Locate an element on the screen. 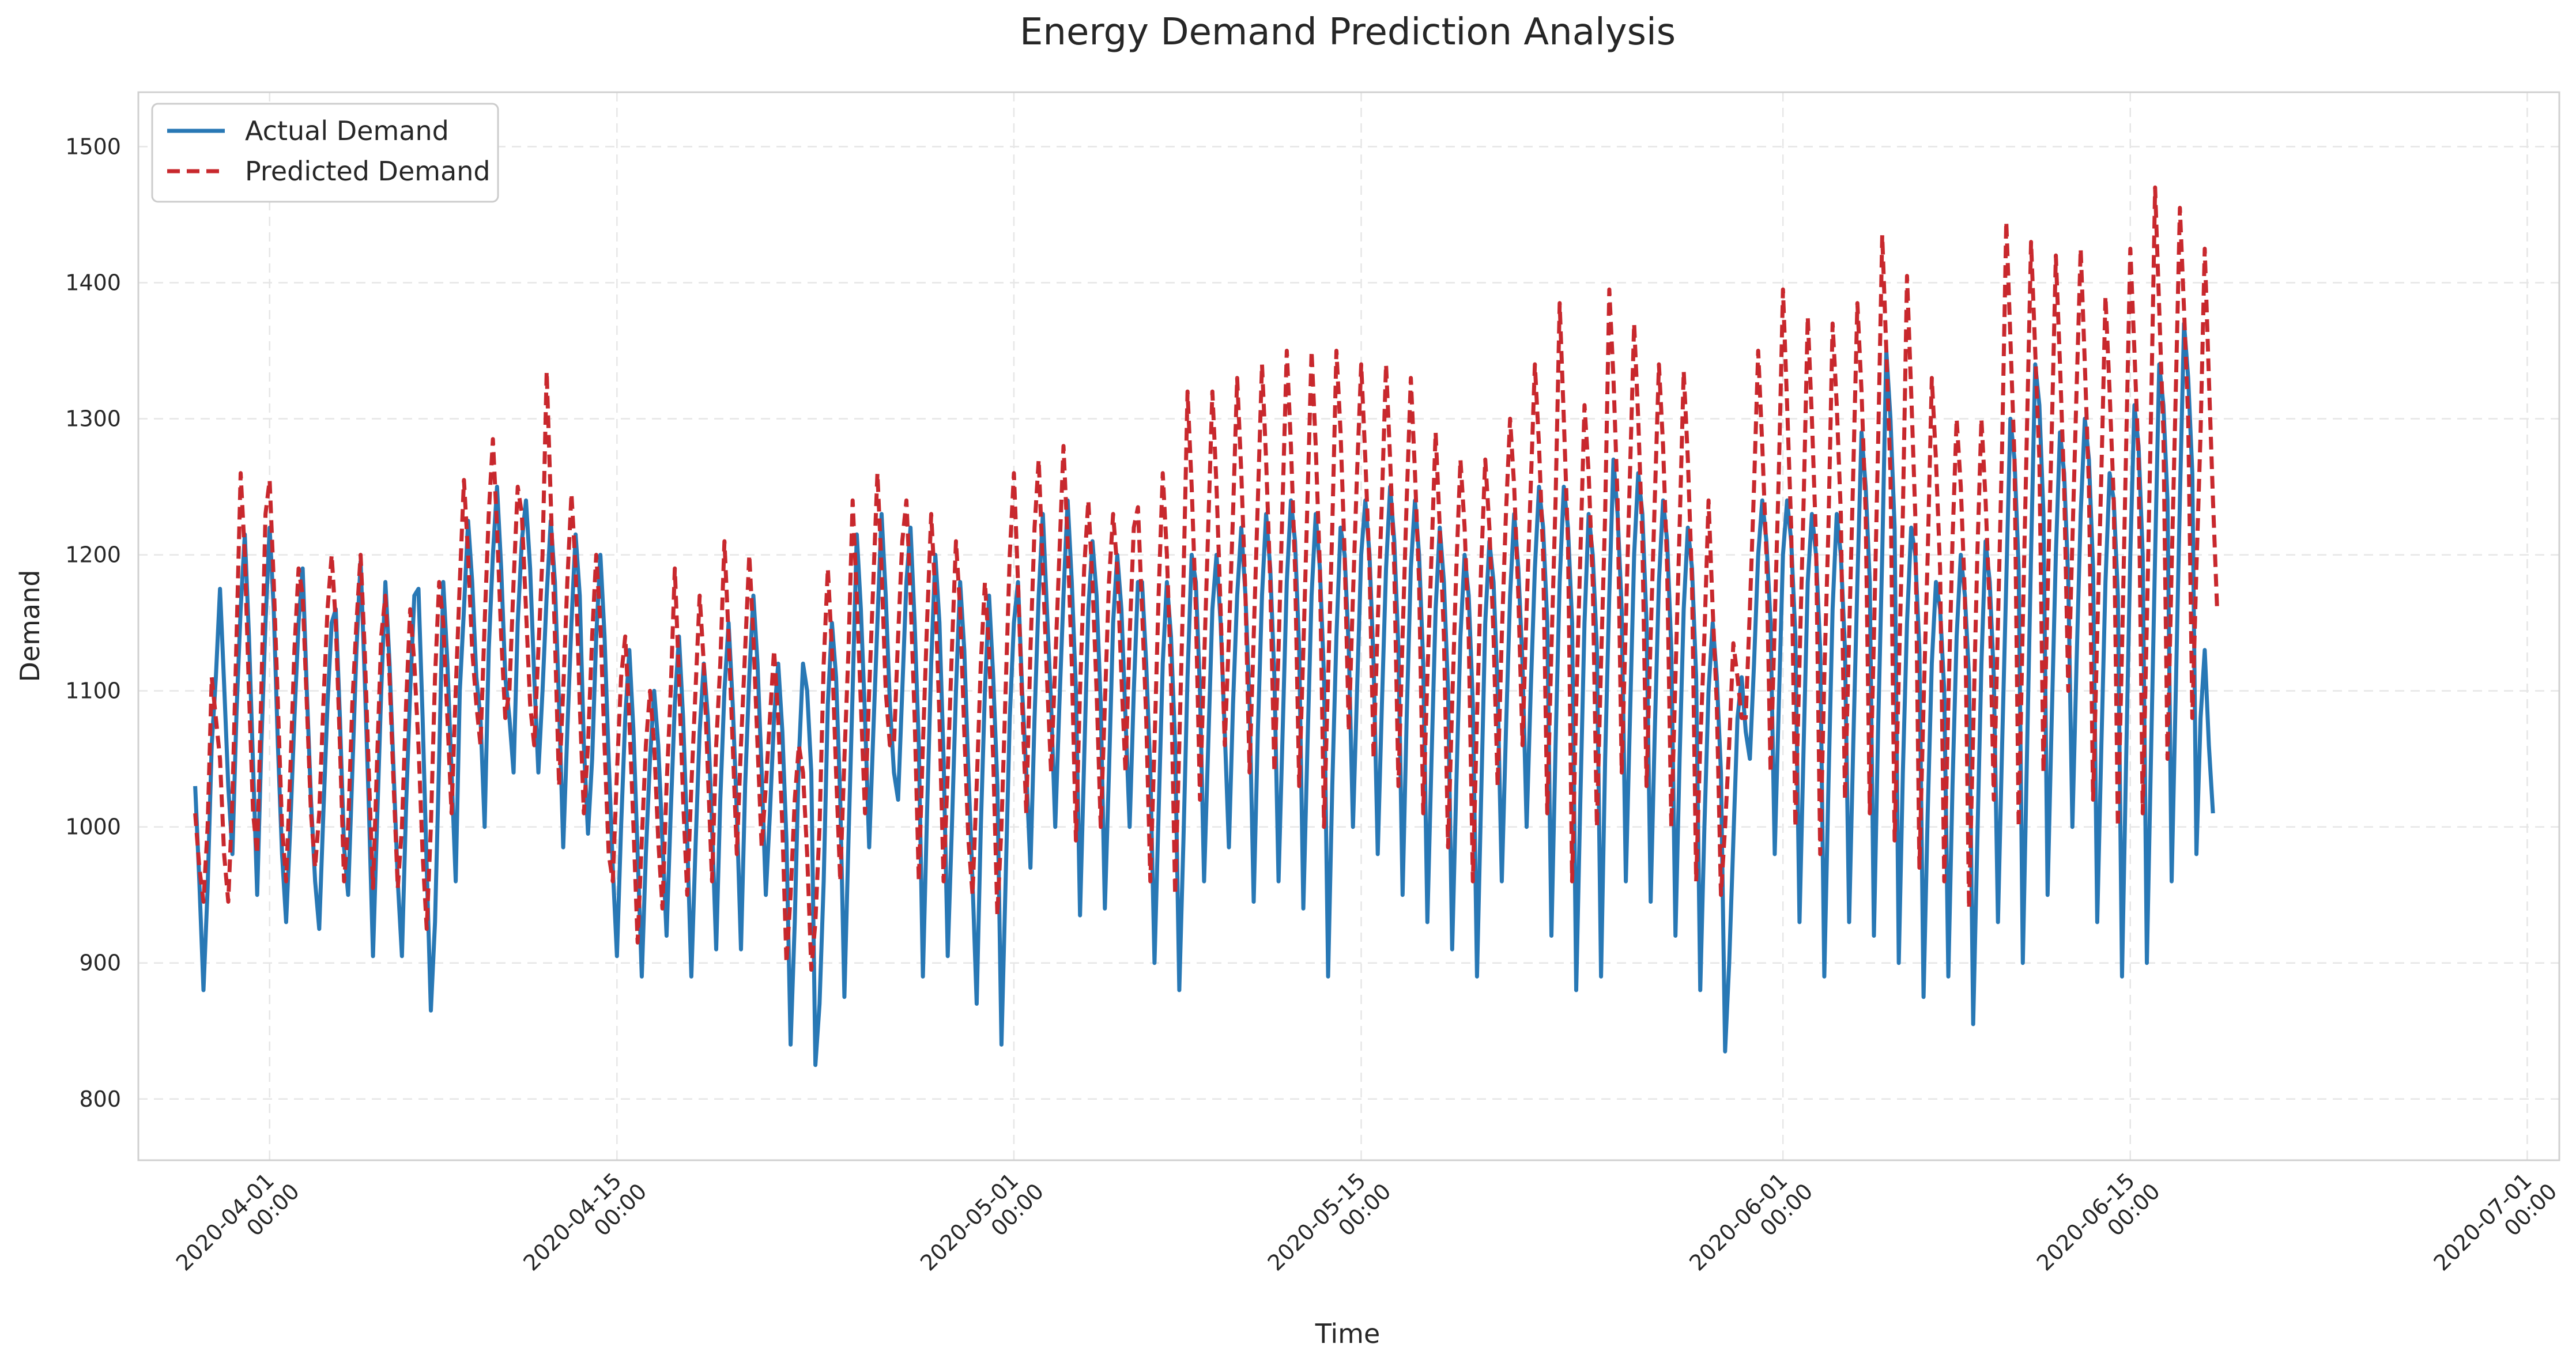  y-axis-ticks: 800 900 1000 1100 1200 1300 1400 1500 is located at coordinates (93, 622).